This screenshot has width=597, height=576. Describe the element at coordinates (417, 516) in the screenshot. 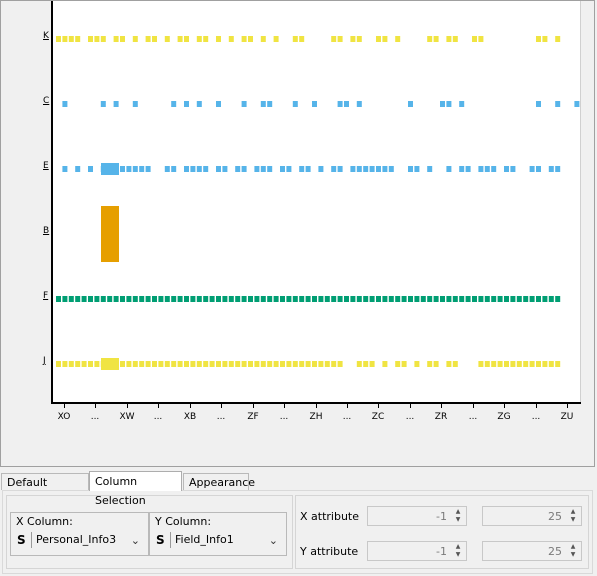

I see `x-attribute-min-spinner: -1 ▲ ▼` at that location.